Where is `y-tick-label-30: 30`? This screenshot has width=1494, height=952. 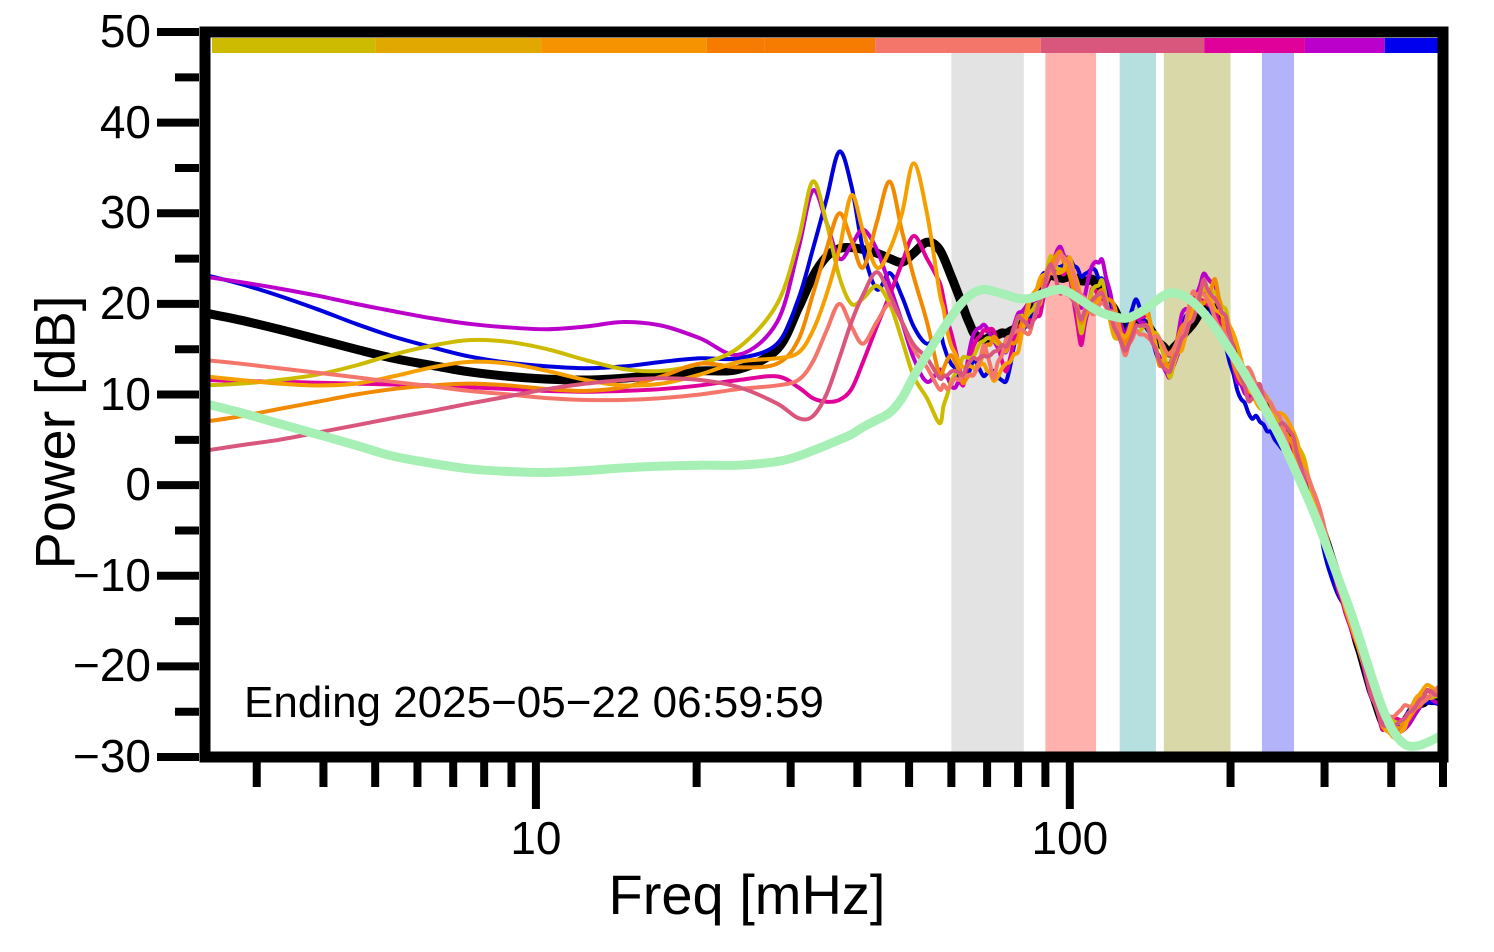
y-tick-label-30: 30 is located at coordinates (125, 212).